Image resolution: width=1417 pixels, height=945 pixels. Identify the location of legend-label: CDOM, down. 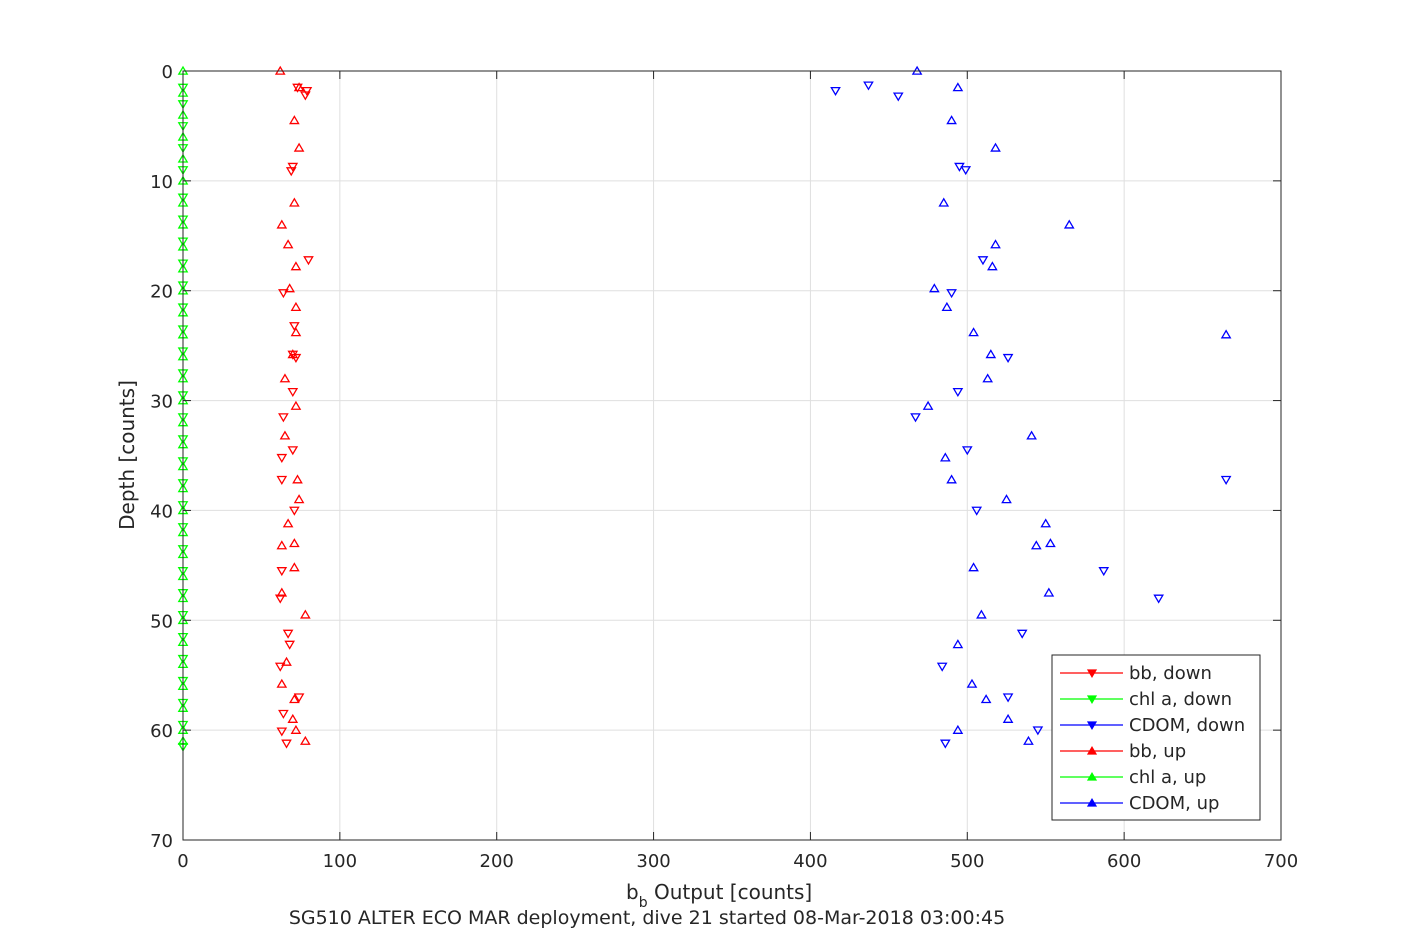
(1187, 725).